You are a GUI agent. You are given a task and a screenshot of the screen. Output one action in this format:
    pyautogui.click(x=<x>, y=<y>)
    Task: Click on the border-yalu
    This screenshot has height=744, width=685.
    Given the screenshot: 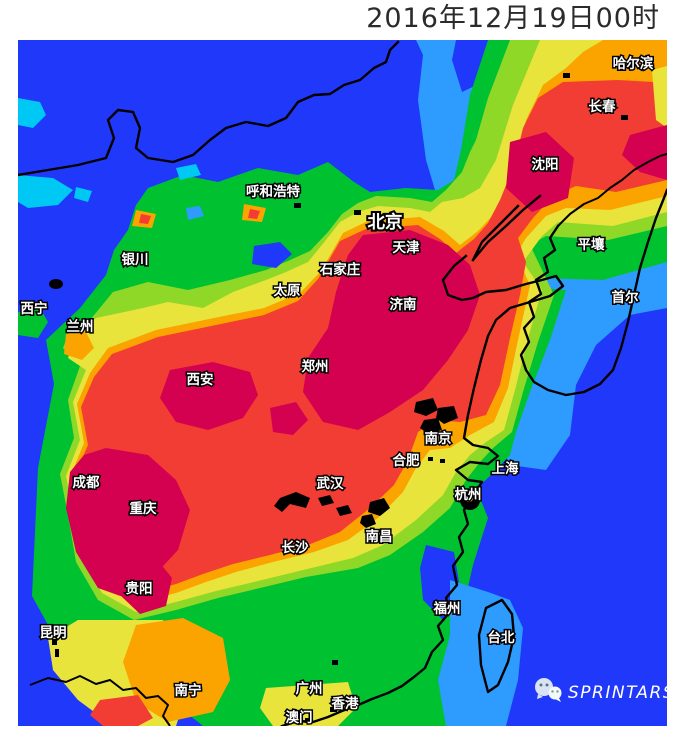 What is the action you would take?
    pyautogui.click(x=612, y=190)
    